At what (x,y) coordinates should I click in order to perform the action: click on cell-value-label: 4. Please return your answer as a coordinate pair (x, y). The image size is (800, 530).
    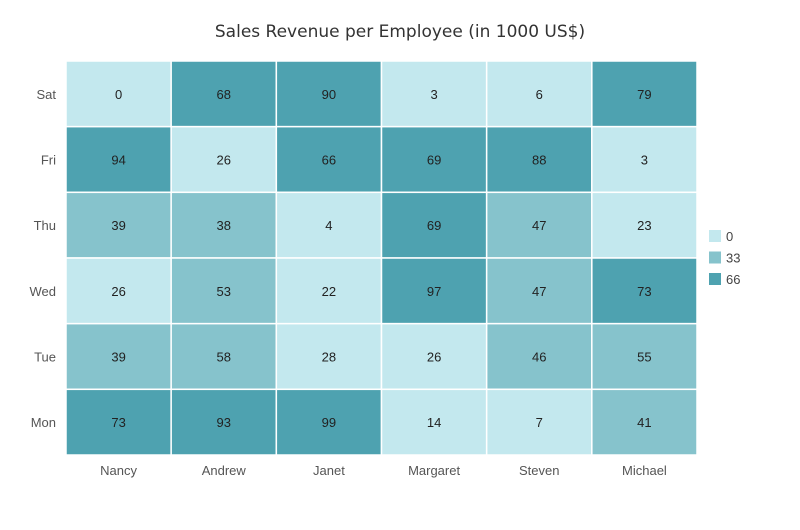
    Looking at the image, I should click on (328, 225).